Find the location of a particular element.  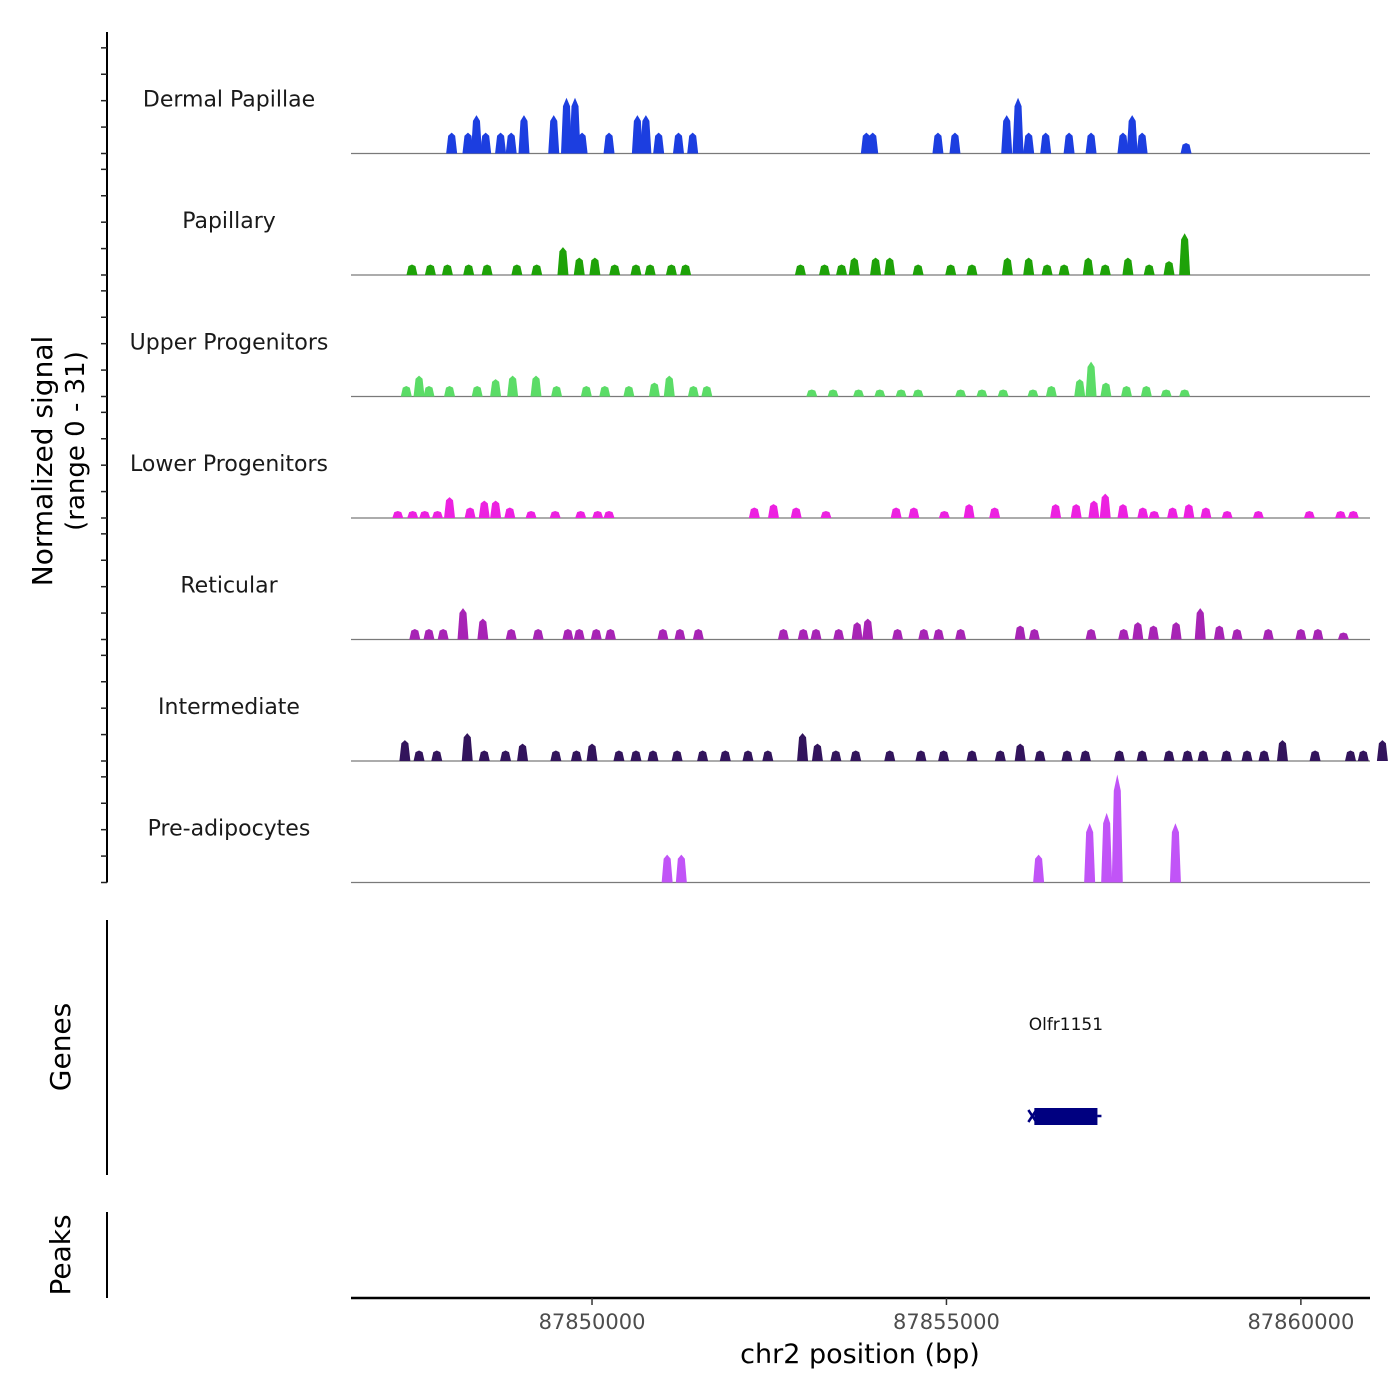

track-label: Pre-adipocytes is located at coordinates (229, 829).